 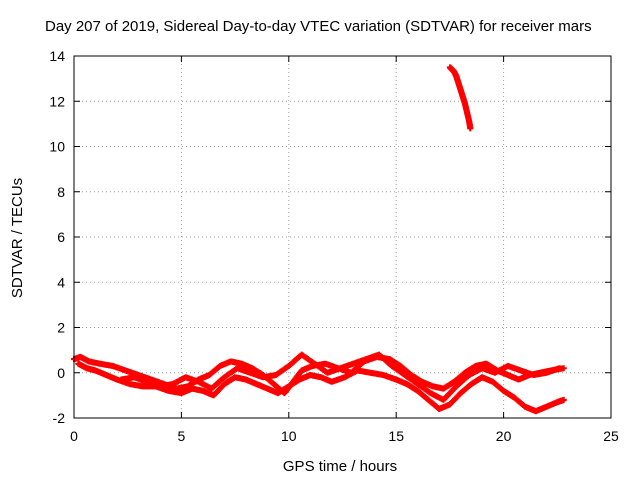 I want to click on y-tick-label: 0, so click(x=61, y=373).